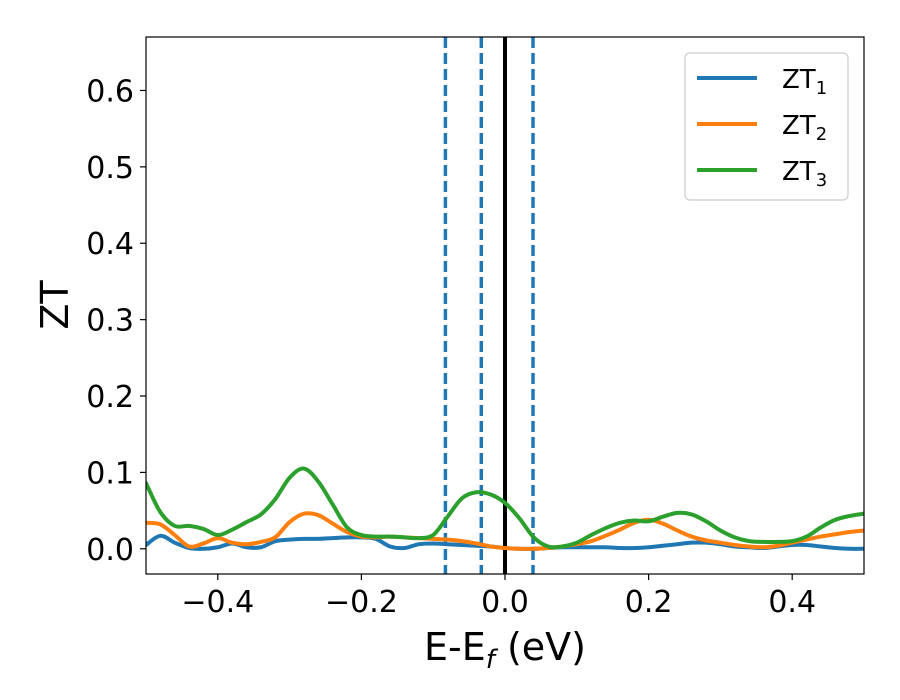  What do you see at coordinates (505, 602) in the screenshot?
I see `x-tick-label: 0.0` at bounding box center [505, 602].